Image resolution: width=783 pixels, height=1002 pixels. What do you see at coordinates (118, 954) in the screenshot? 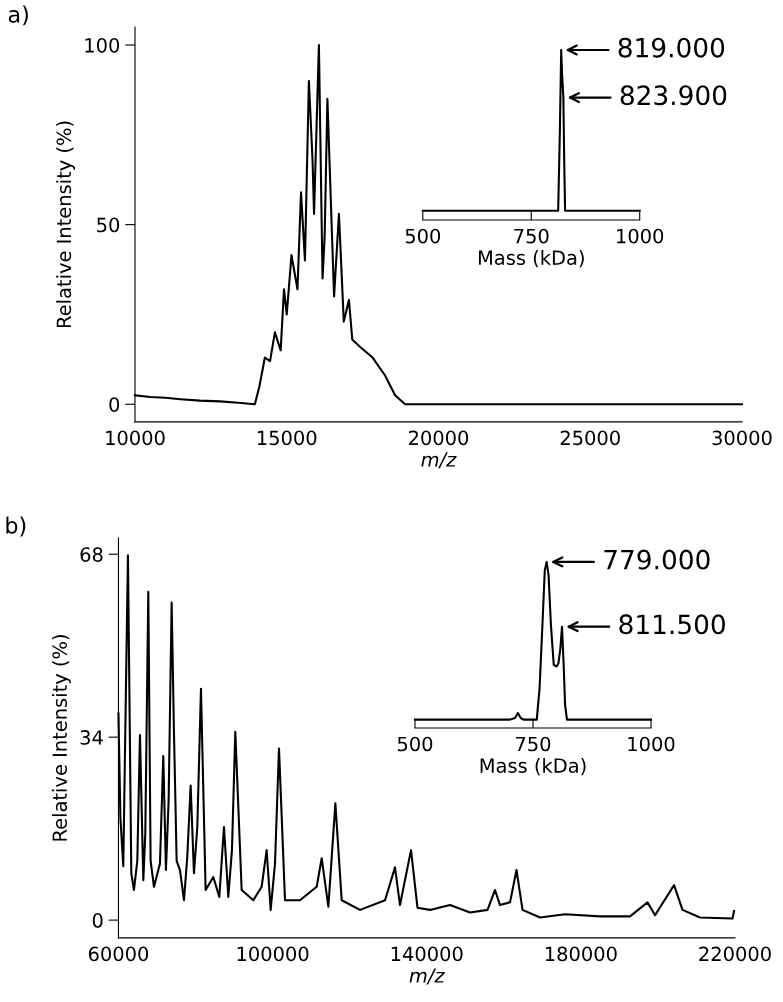
I see `x-tick-label: 60000` at bounding box center [118, 954].